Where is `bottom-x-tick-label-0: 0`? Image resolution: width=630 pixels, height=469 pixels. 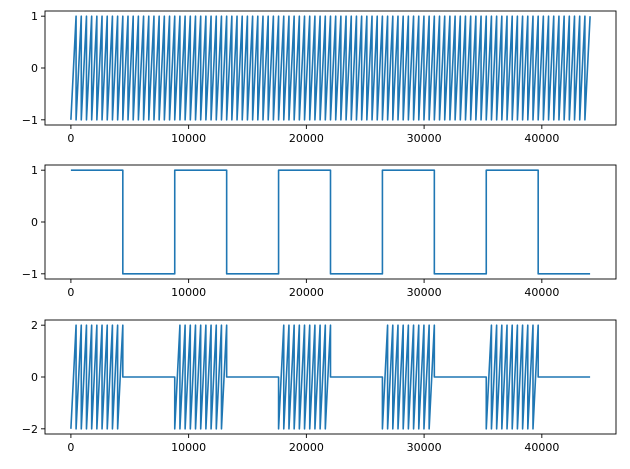
bottom-x-tick-label-0: 0 is located at coordinates (70, 447).